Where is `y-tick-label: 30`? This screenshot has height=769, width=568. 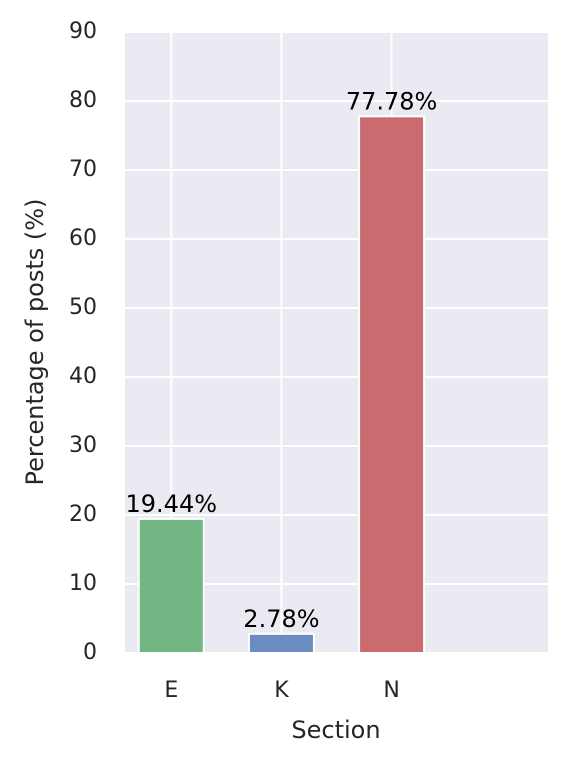 y-tick-label: 30 is located at coordinates (83, 445).